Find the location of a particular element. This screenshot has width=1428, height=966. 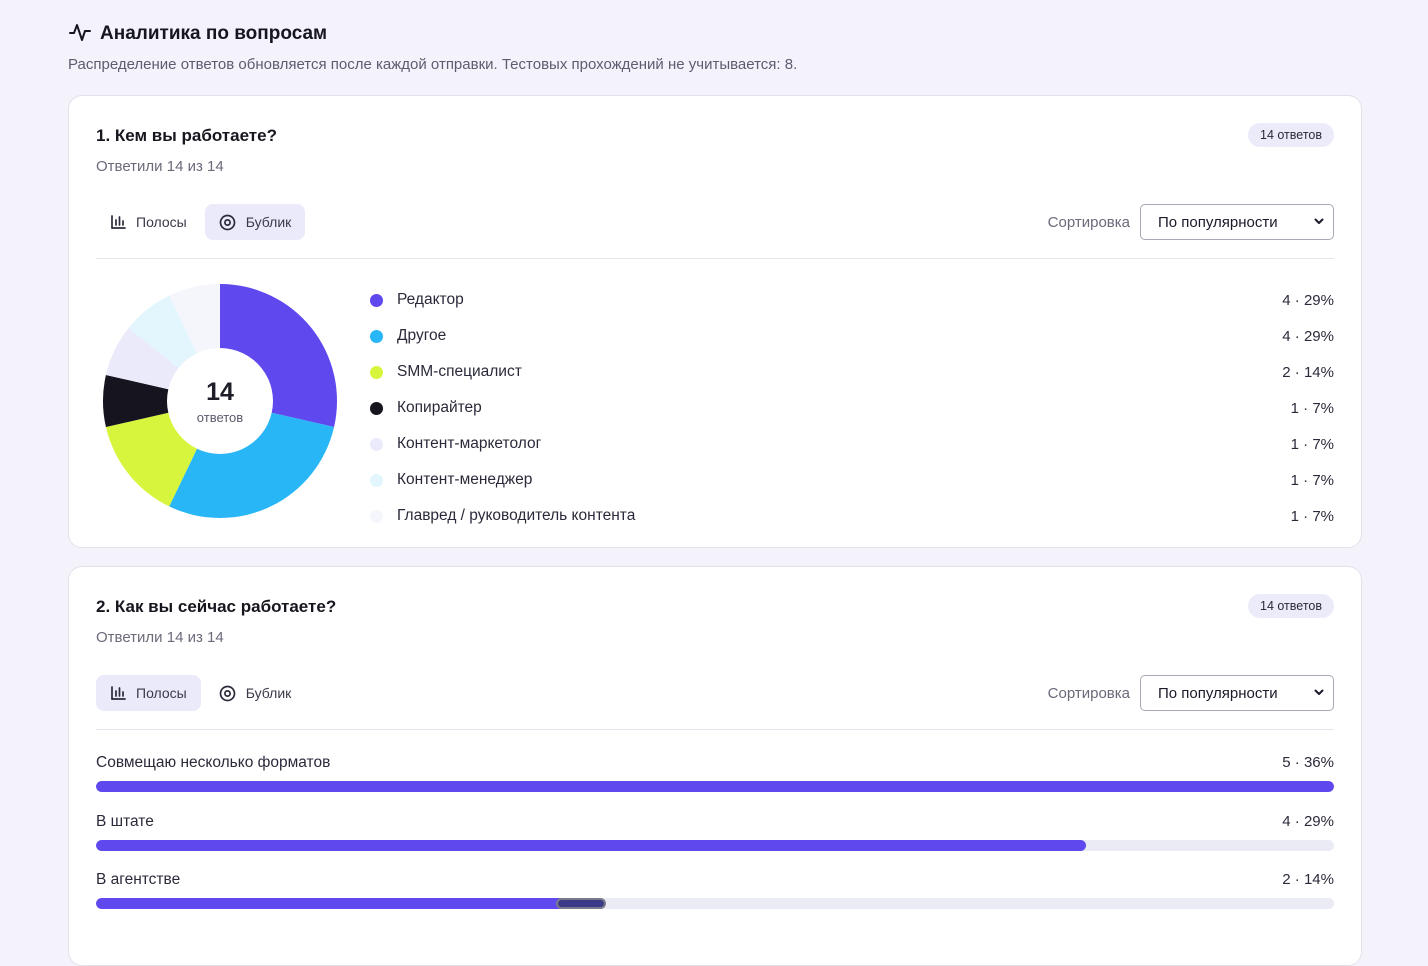

legend-label: Главред / руководитель контента is located at coordinates (516, 515).